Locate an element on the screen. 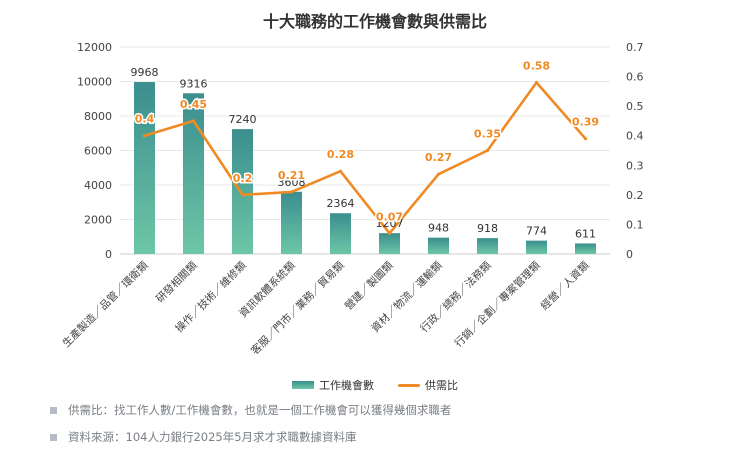 This screenshot has height=450, width=750. line-value-label: 0.28 is located at coordinates (340, 154).